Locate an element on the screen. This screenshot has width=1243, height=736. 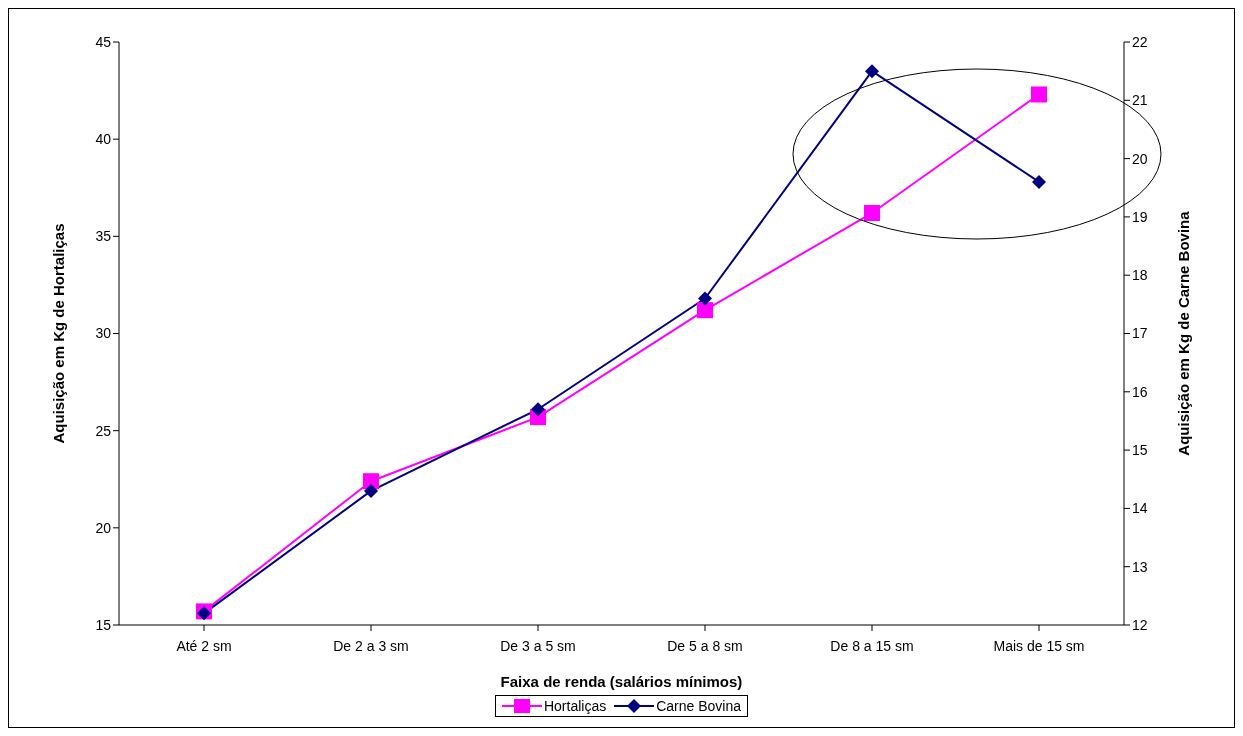
y2-tick-label: 15 is located at coordinates (1140, 450).